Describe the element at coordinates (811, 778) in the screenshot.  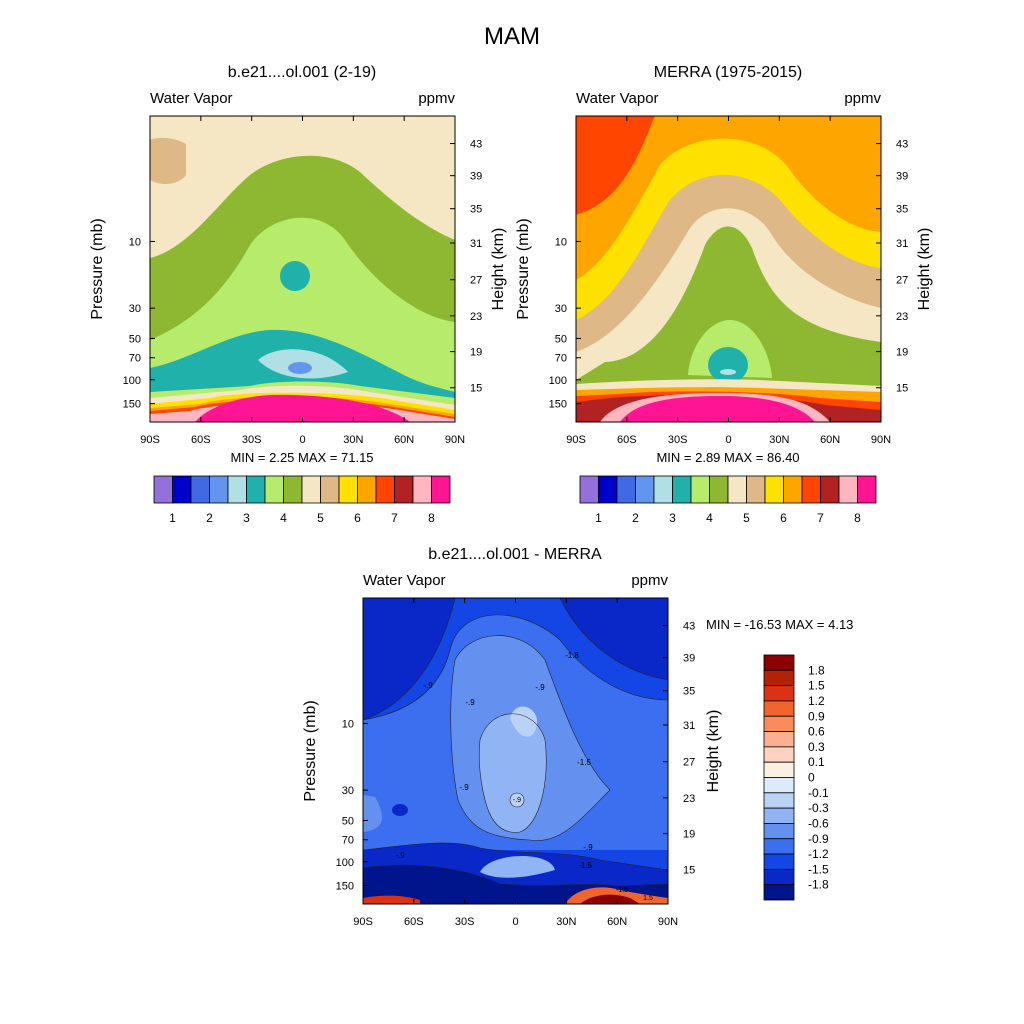
I see `colorbar-label: 0` at that location.